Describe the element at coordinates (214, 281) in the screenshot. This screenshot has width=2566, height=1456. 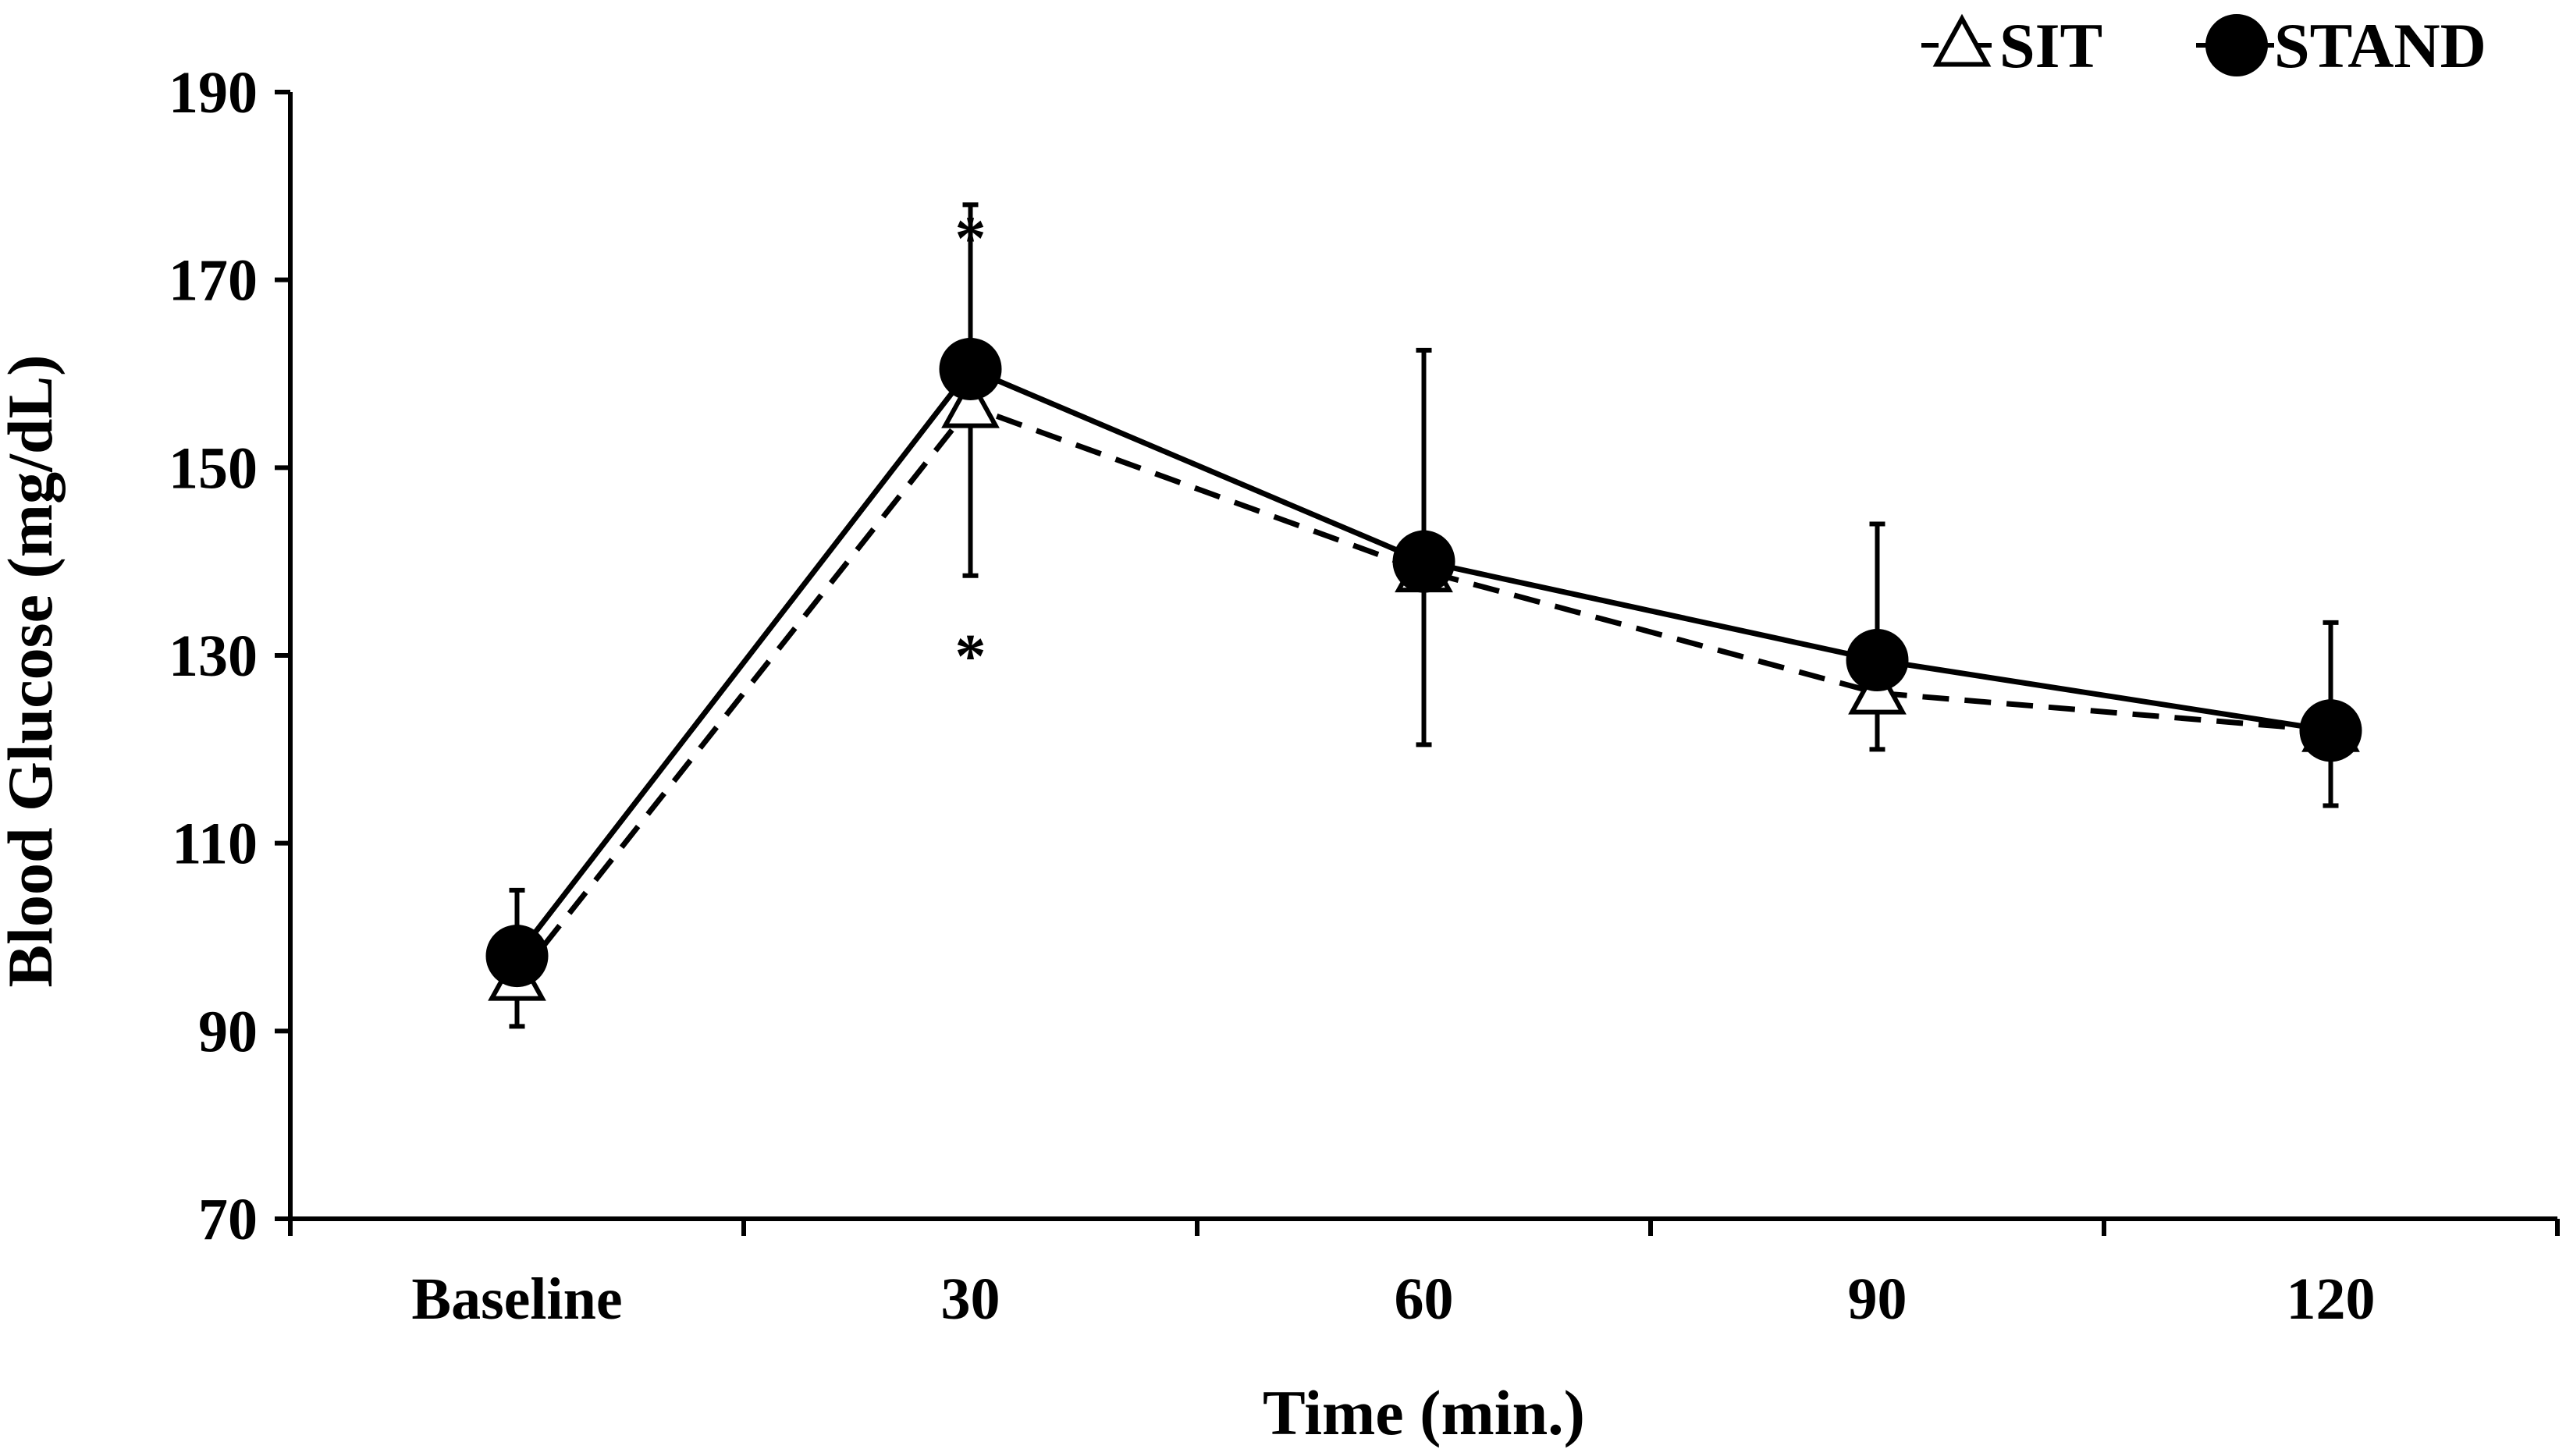
I see `y-tick-label: 170` at that location.